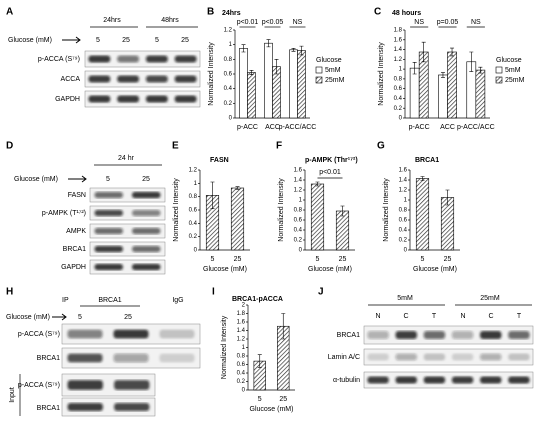  I want to click on chart-title: p-AMPK (Thr¹⁷²), so click(331, 160).